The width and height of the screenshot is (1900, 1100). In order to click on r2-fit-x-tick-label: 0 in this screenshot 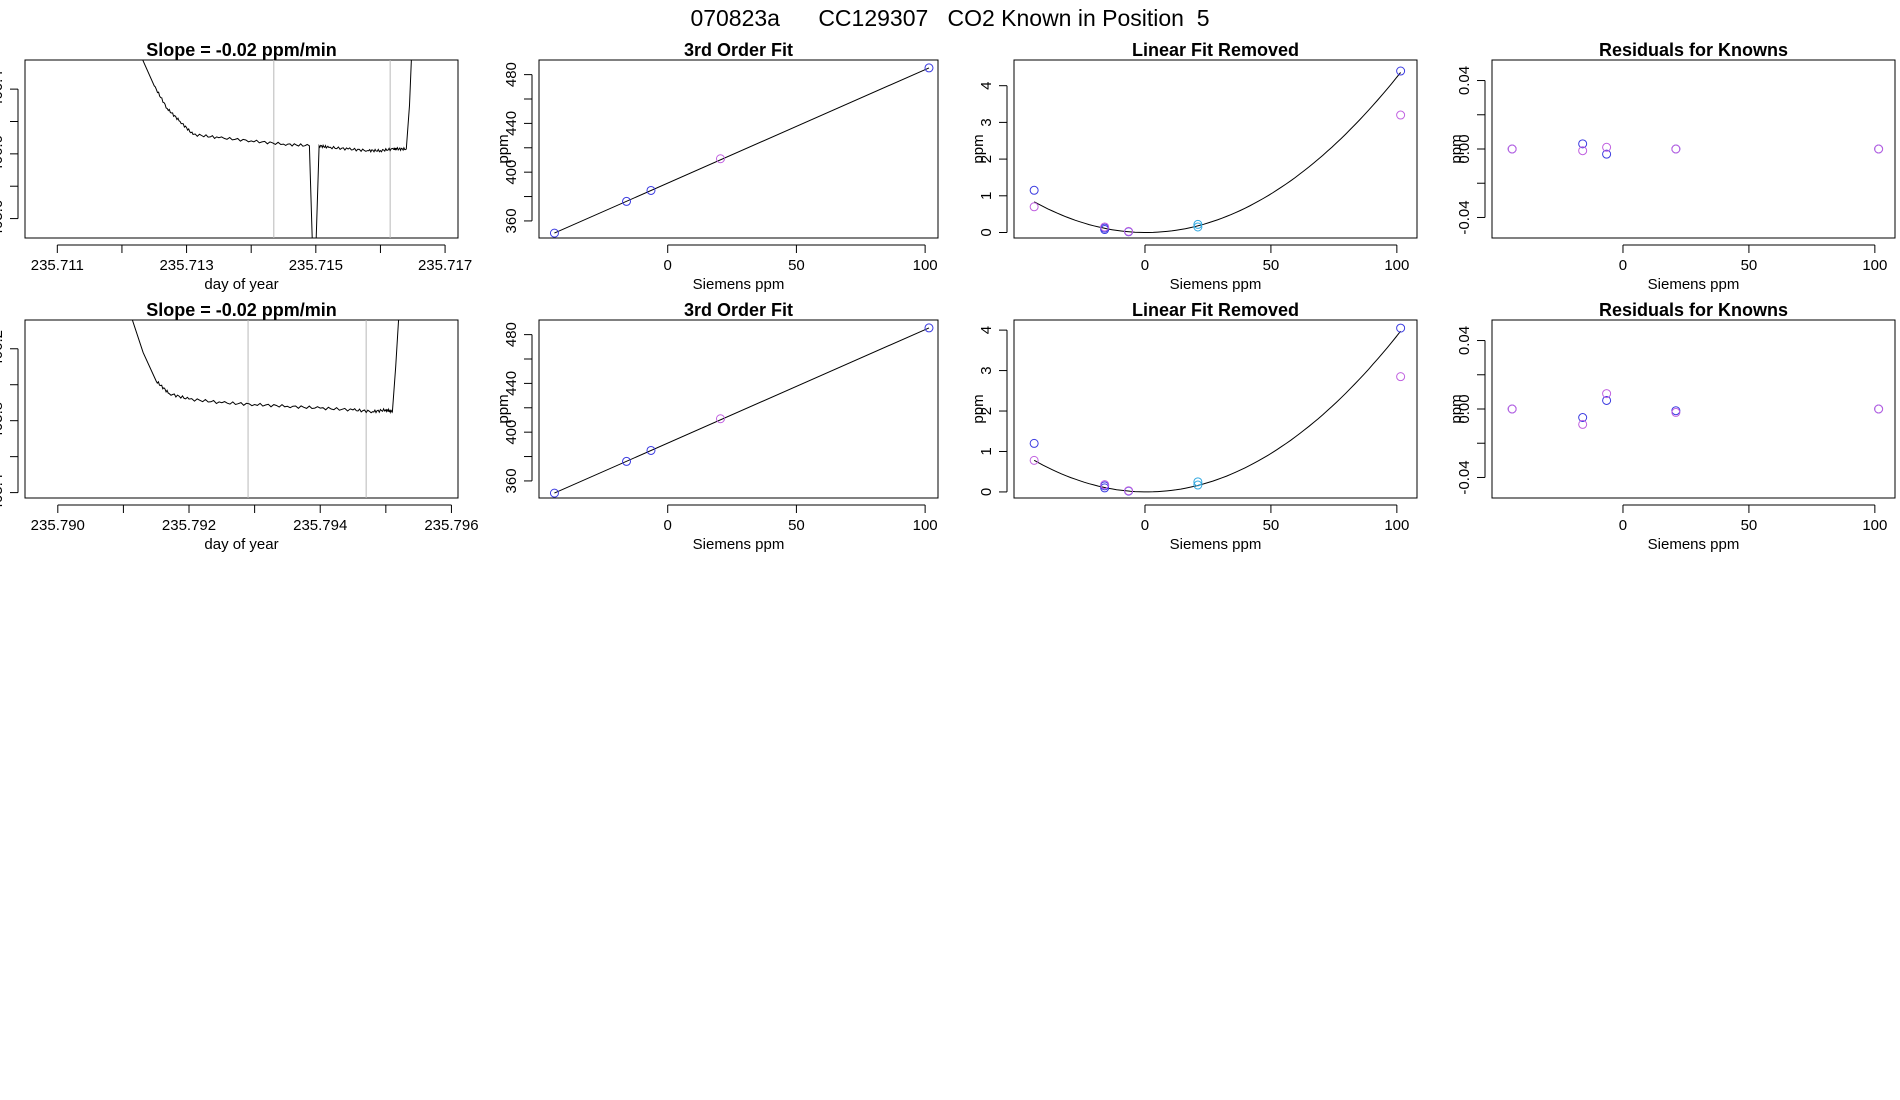, I will do `click(668, 525)`.